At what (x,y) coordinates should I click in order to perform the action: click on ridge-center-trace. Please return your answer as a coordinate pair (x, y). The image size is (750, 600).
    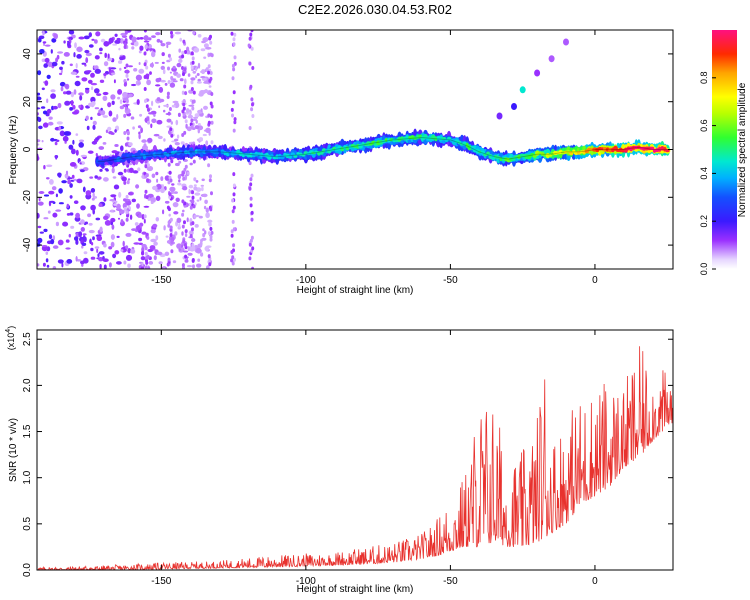
    Looking at the image, I should click on (384, 149).